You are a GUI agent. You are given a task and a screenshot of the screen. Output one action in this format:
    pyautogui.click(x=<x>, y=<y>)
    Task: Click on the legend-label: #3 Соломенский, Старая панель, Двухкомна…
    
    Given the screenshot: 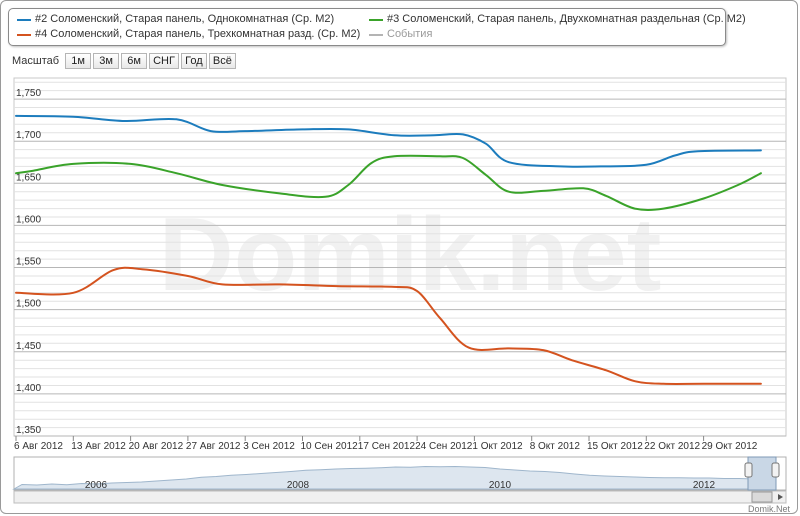 What is the action you would take?
    pyautogui.click(x=566, y=19)
    